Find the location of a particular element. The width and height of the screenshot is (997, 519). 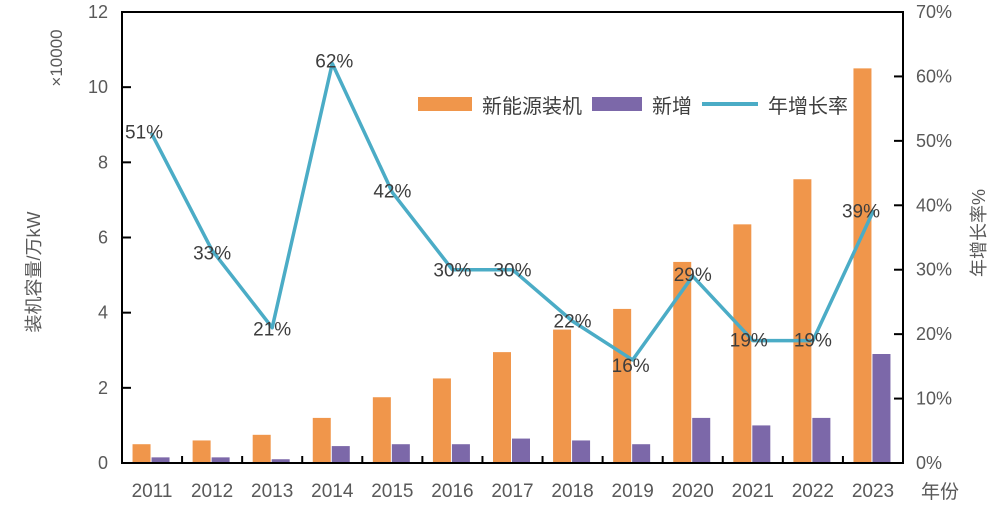

right-tick-label: 50% is located at coordinates (934, 141).